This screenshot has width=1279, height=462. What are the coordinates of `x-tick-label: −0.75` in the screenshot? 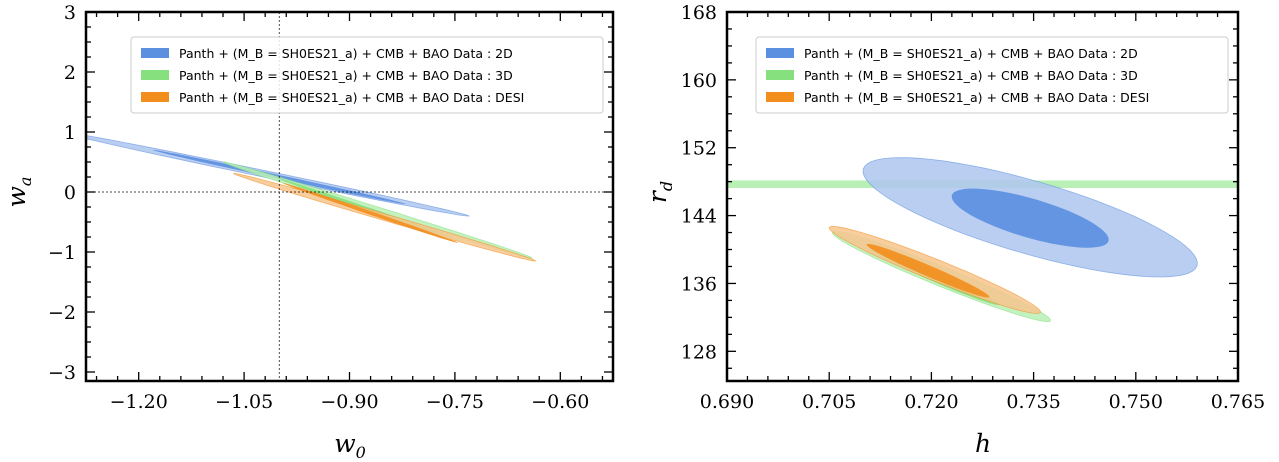 It's located at (455, 402).